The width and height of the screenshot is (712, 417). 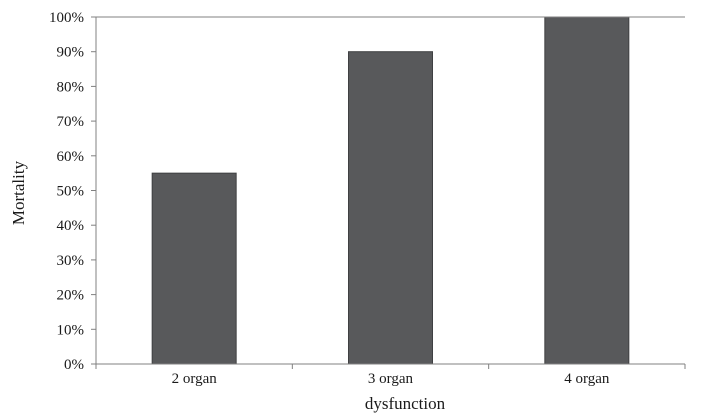 What do you see at coordinates (71, 261) in the screenshot?
I see `y-tick-label: 30%` at bounding box center [71, 261].